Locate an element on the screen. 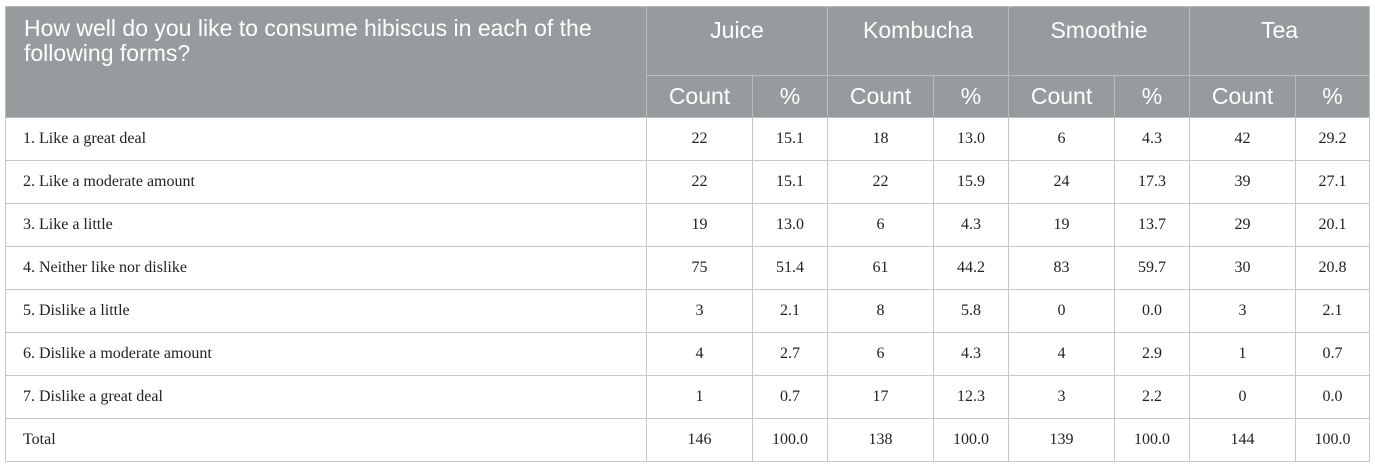  percent-cell: 13.7 is located at coordinates (1152, 225).